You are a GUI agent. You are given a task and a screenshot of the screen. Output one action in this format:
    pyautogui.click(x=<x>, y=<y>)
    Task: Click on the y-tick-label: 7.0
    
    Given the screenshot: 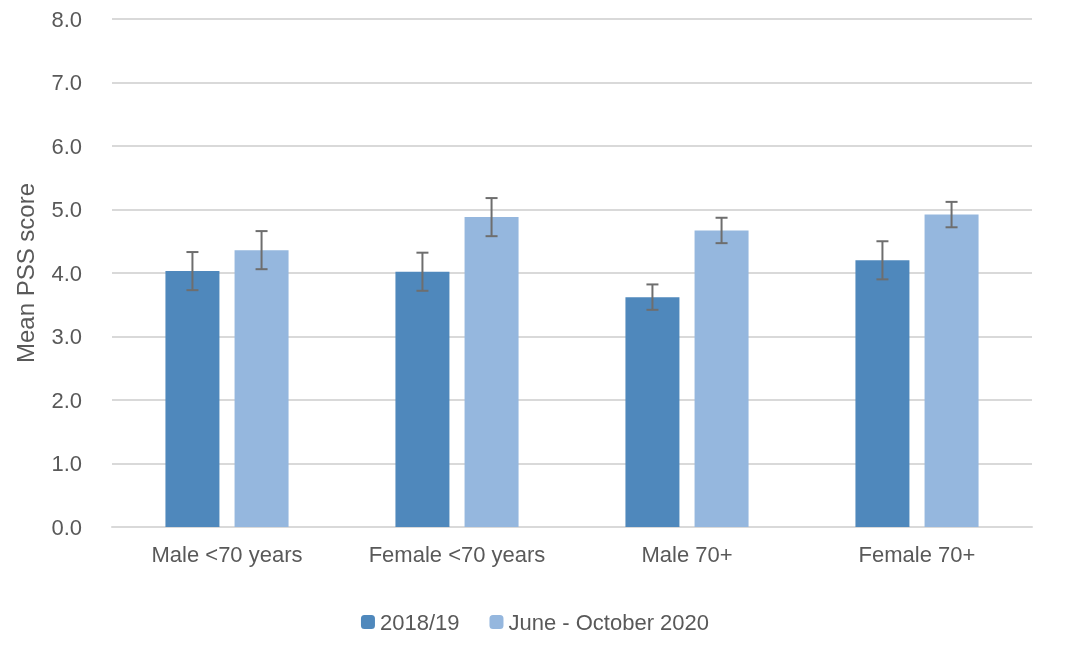 What is the action you would take?
    pyautogui.click(x=66, y=82)
    